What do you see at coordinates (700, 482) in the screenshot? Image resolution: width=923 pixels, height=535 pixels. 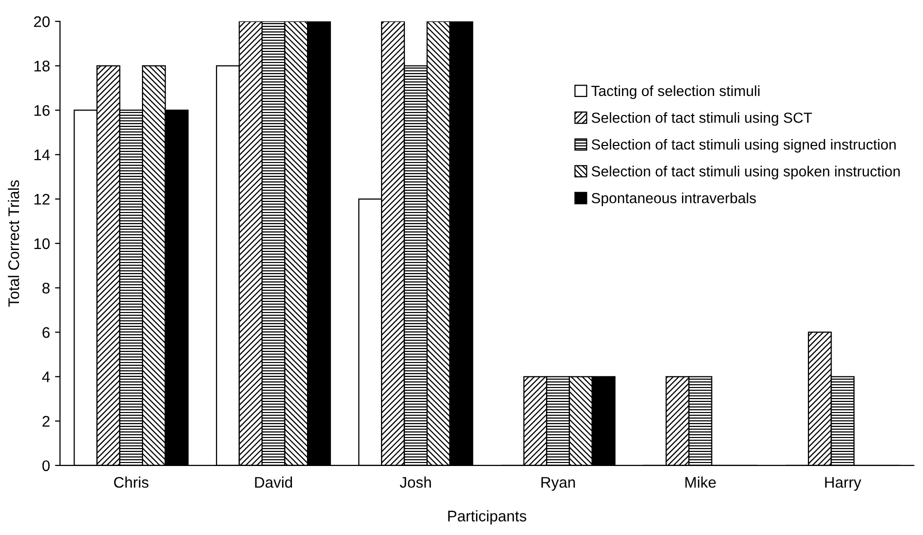 I see `x-tick-label: Mike` at bounding box center [700, 482].